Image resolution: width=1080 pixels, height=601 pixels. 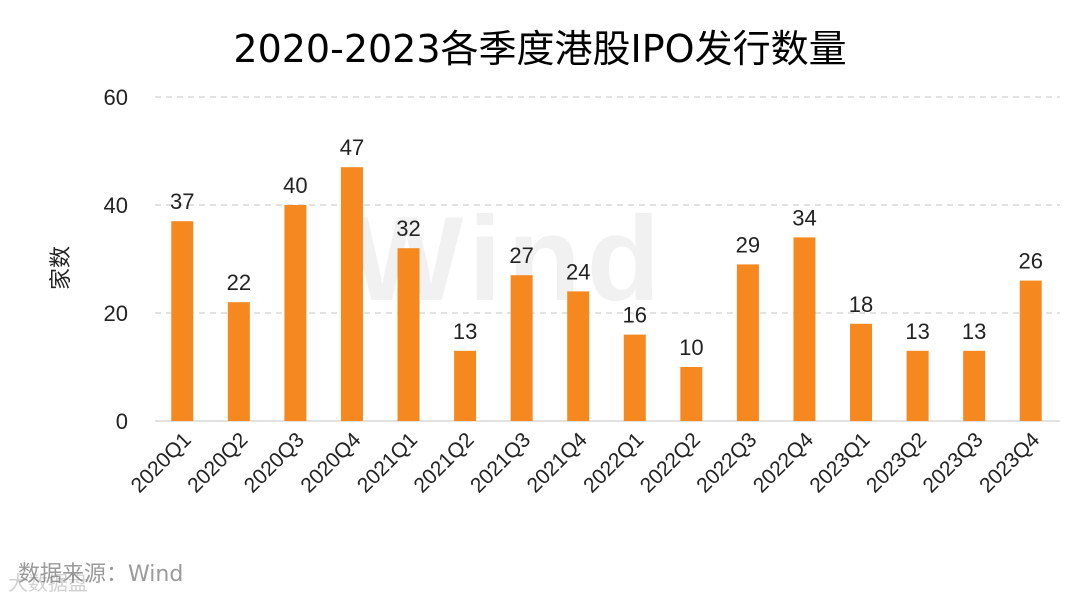 What do you see at coordinates (61, 268) in the screenshot?
I see `y-axis-label: 家数` at bounding box center [61, 268].